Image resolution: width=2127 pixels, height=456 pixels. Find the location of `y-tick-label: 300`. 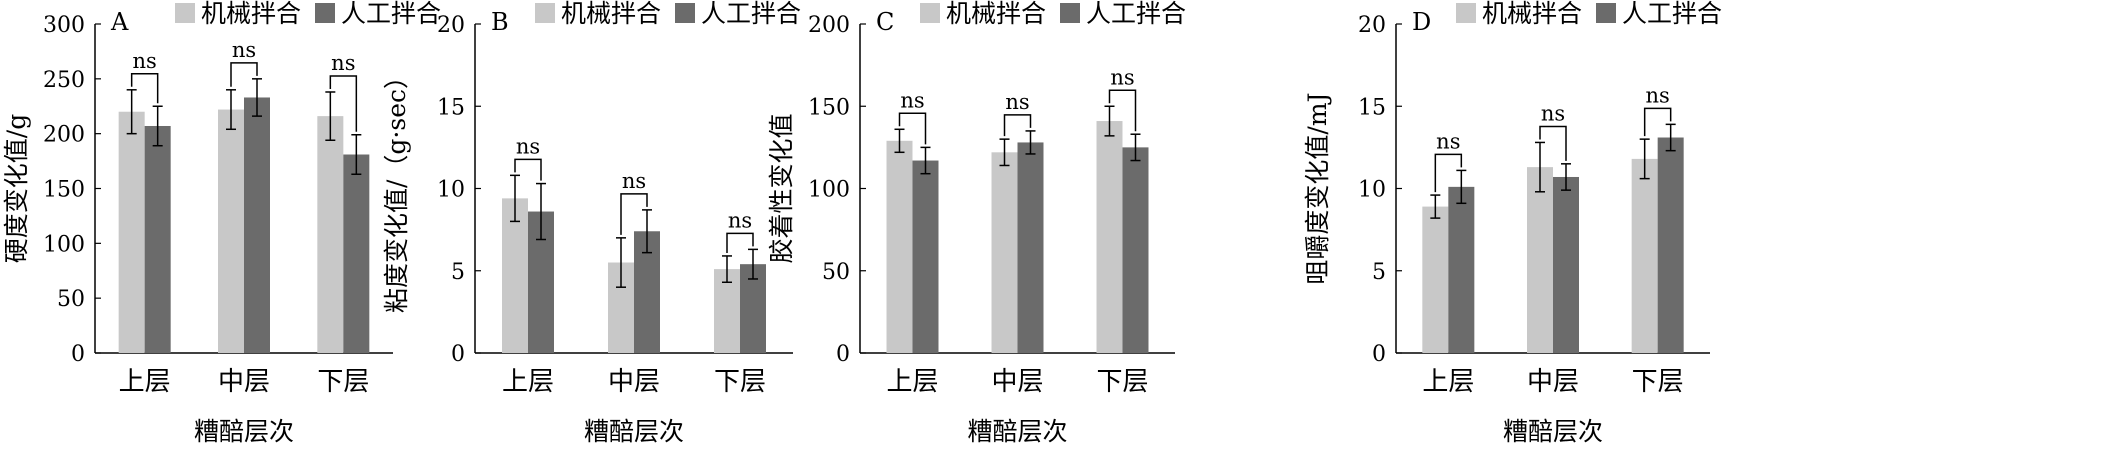

y-tick-label: 300 is located at coordinates (64, 25).